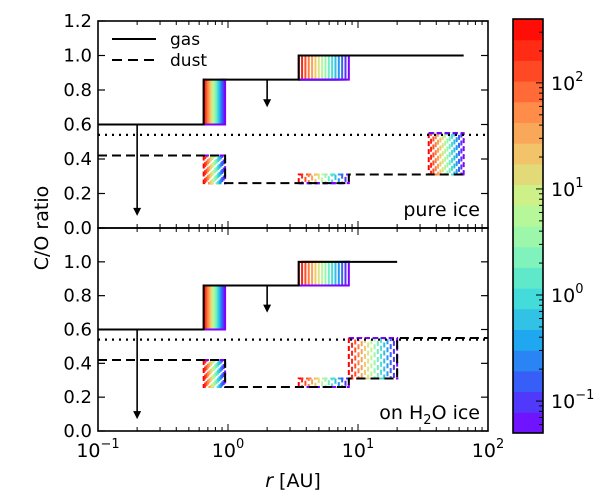 This screenshot has width=606, height=495. I want to click on x-axis-label-var: r, so click(269, 481).